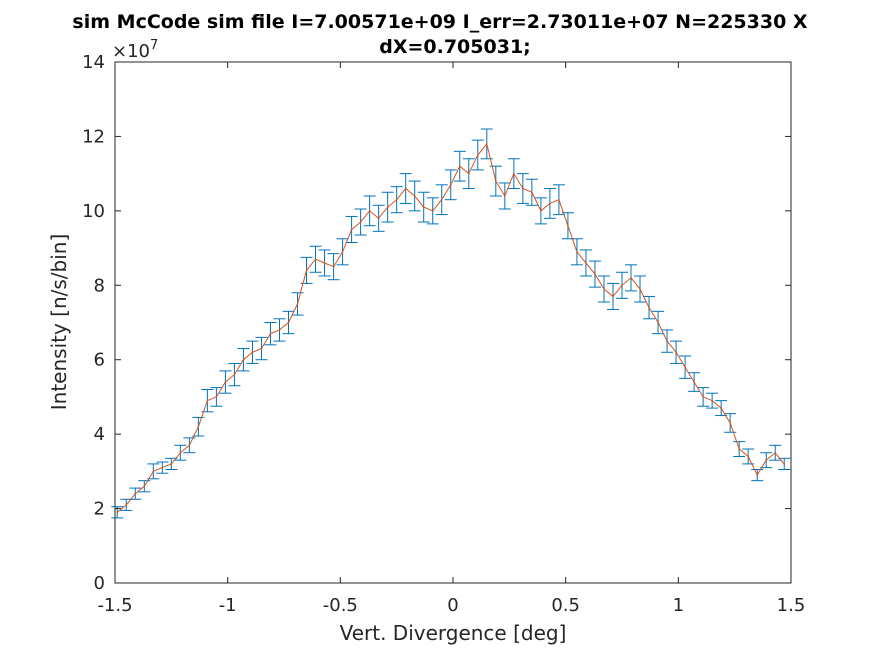  What do you see at coordinates (99, 360) in the screenshot?
I see `y-tick-label: 6` at bounding box center [99, 360].